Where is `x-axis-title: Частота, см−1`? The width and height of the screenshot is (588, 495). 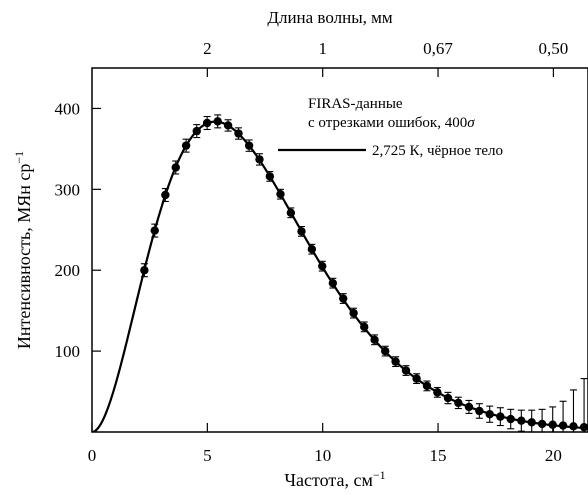 x-axis-title: Частота, см−1 is located at coordinates (334, 479).